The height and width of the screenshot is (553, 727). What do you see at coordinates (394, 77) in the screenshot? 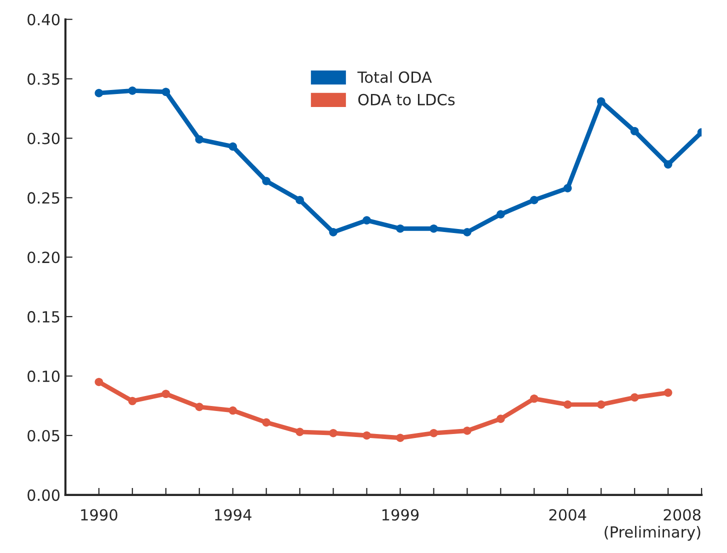
I see `legend-label: Total ODA` at bounding box center [394, 77].